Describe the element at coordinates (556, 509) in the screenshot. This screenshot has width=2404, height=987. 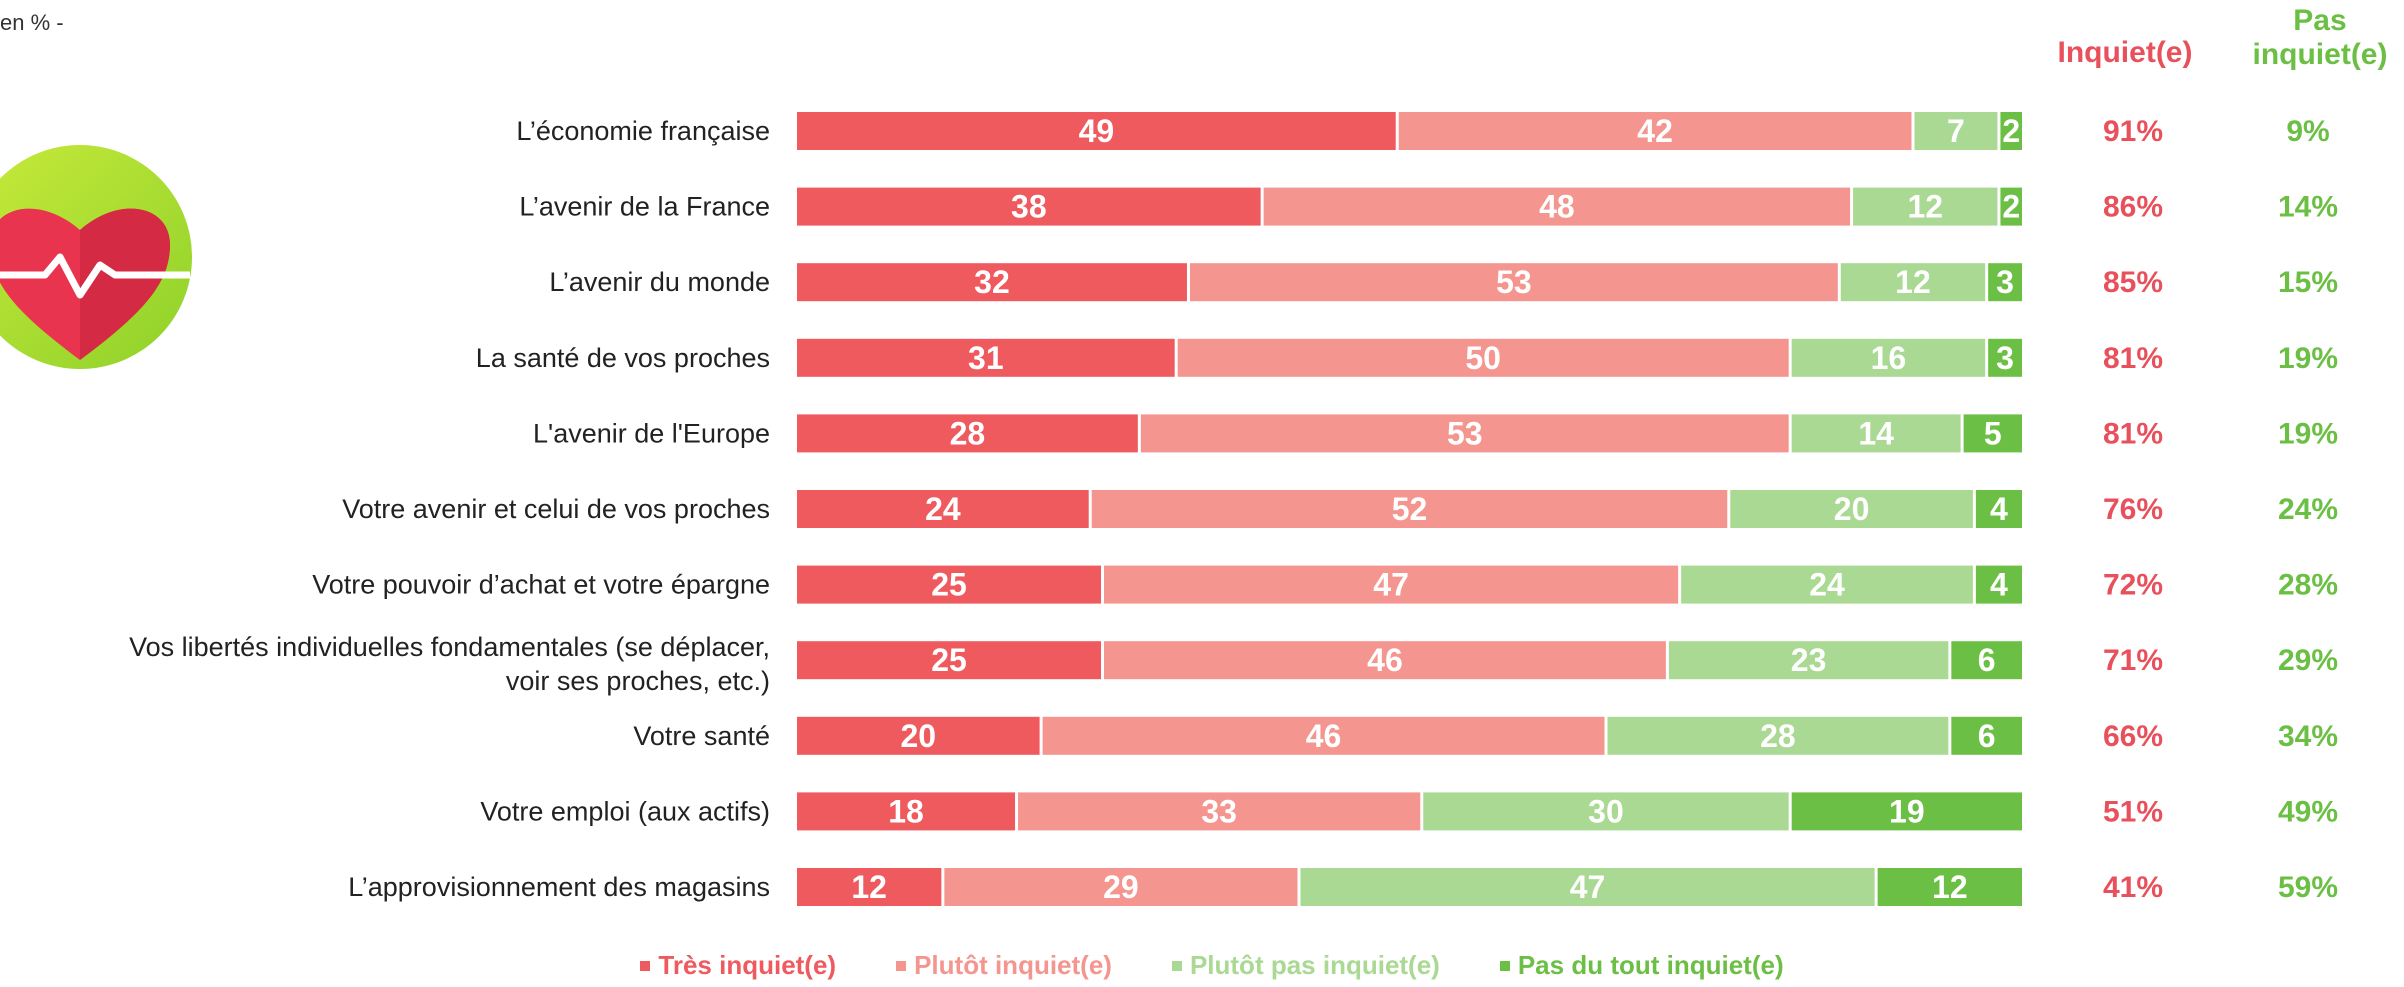
I see `category-label: Votre avenir et celui de vos proches` at that location.